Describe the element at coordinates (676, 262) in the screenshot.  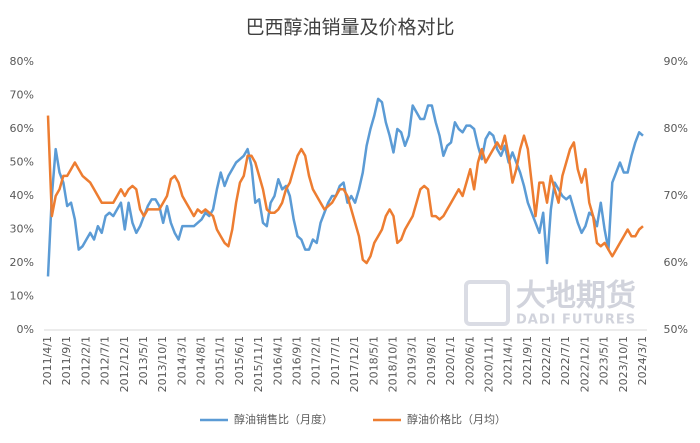
I see `y2-tick-label: 60%` at that location.